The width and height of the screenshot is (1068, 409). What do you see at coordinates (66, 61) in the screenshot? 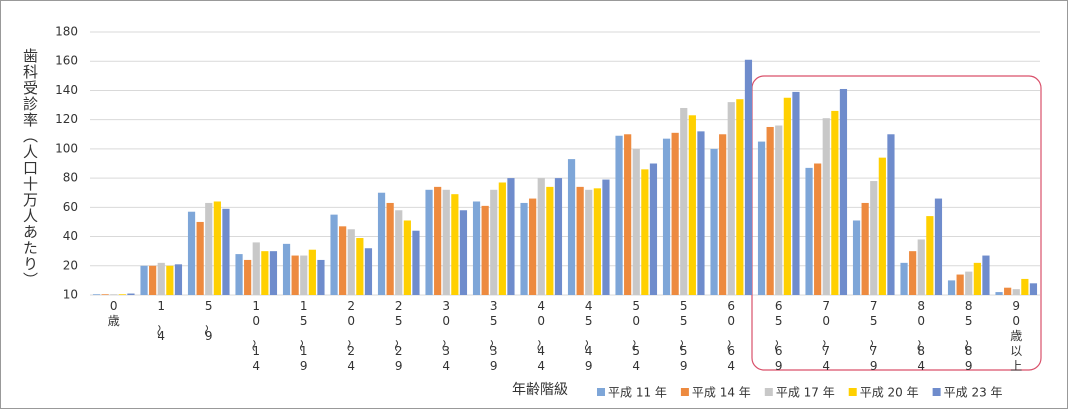
I see `y-tick-label: 160` at bounding box center [66, 61].